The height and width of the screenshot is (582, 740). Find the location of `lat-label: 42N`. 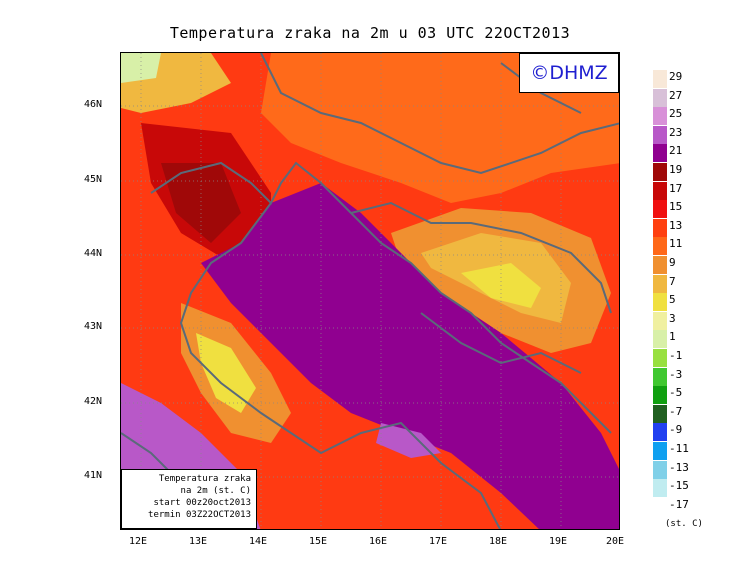

lat-label: 42N is located at coordinates (93, 401).